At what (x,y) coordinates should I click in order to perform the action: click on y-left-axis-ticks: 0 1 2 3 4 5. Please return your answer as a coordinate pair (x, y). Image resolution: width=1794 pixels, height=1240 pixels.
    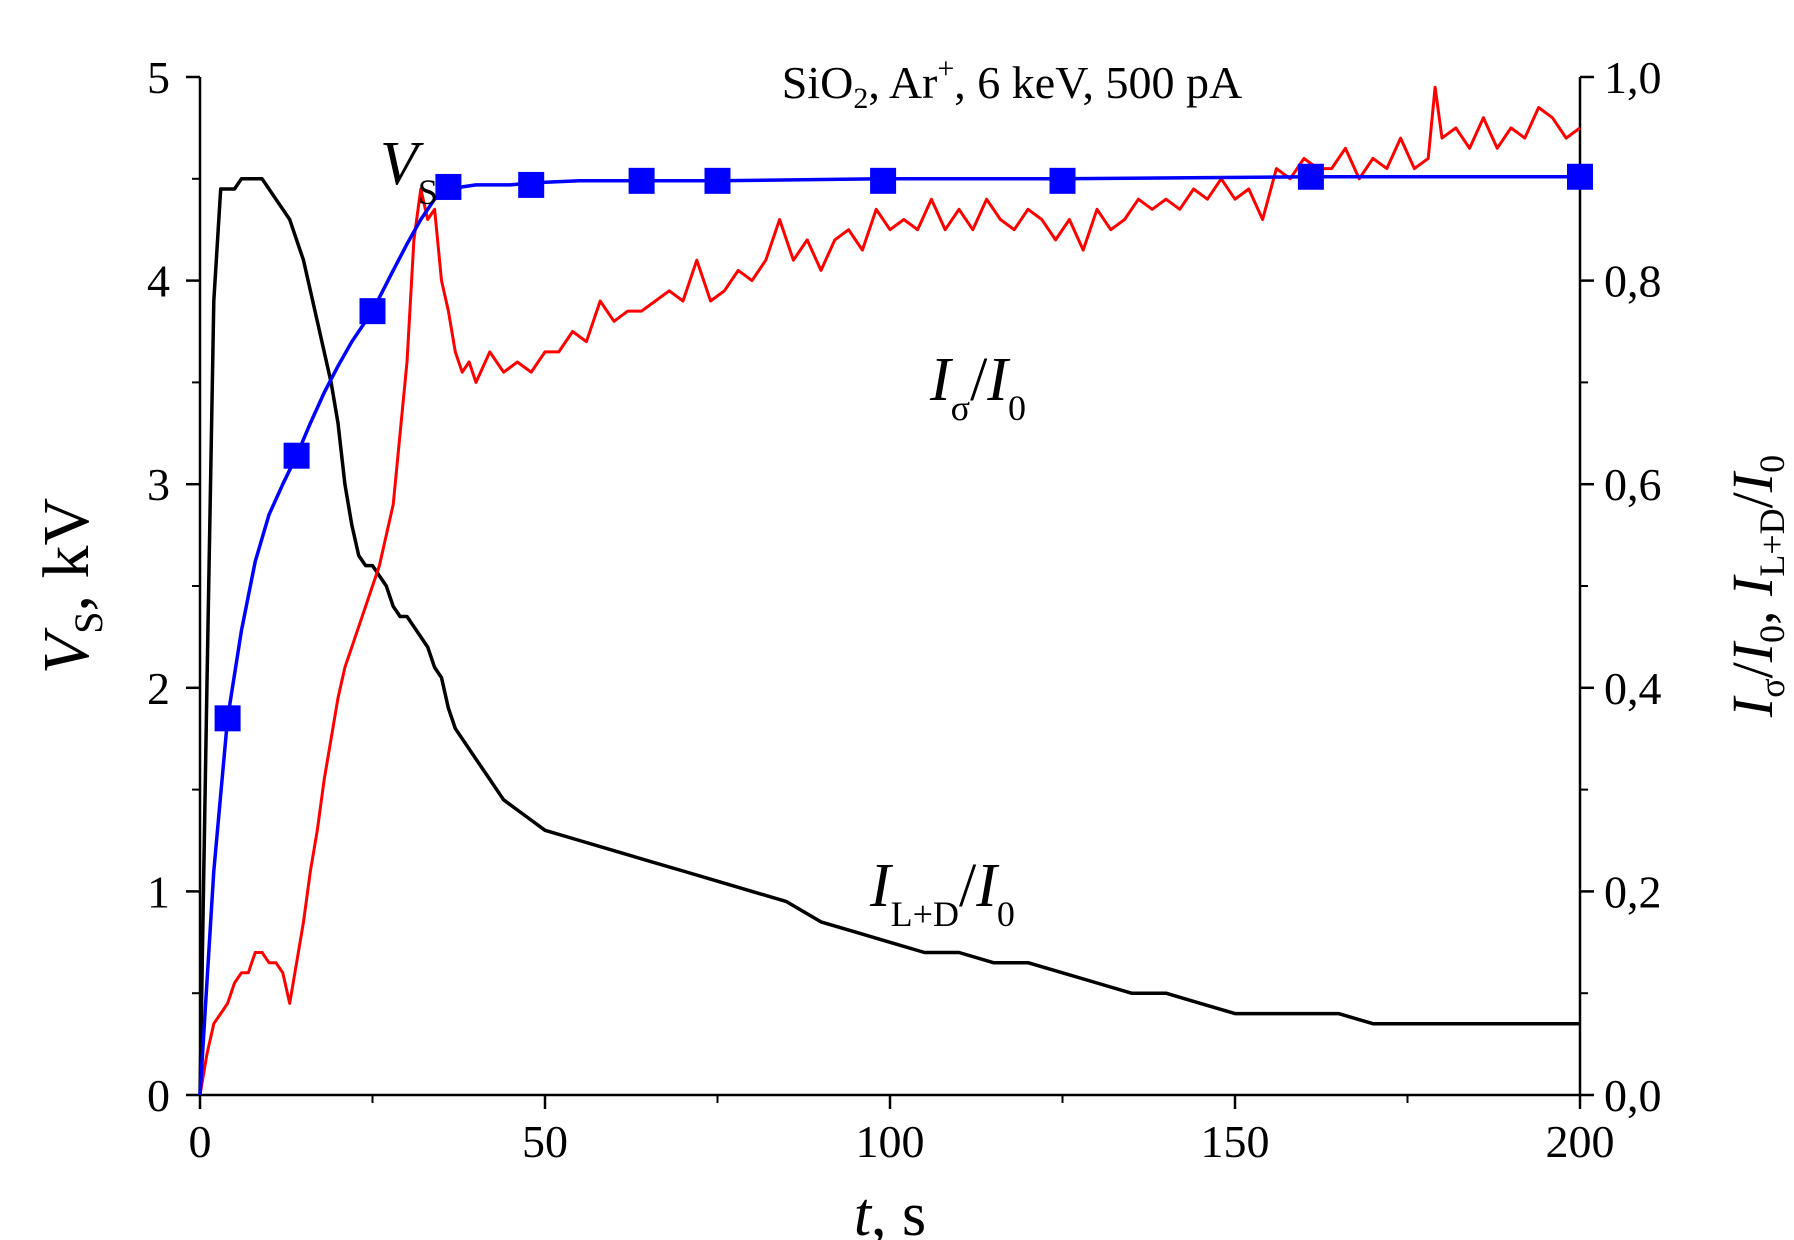
    Looking at the image, I should click on (173, 586).